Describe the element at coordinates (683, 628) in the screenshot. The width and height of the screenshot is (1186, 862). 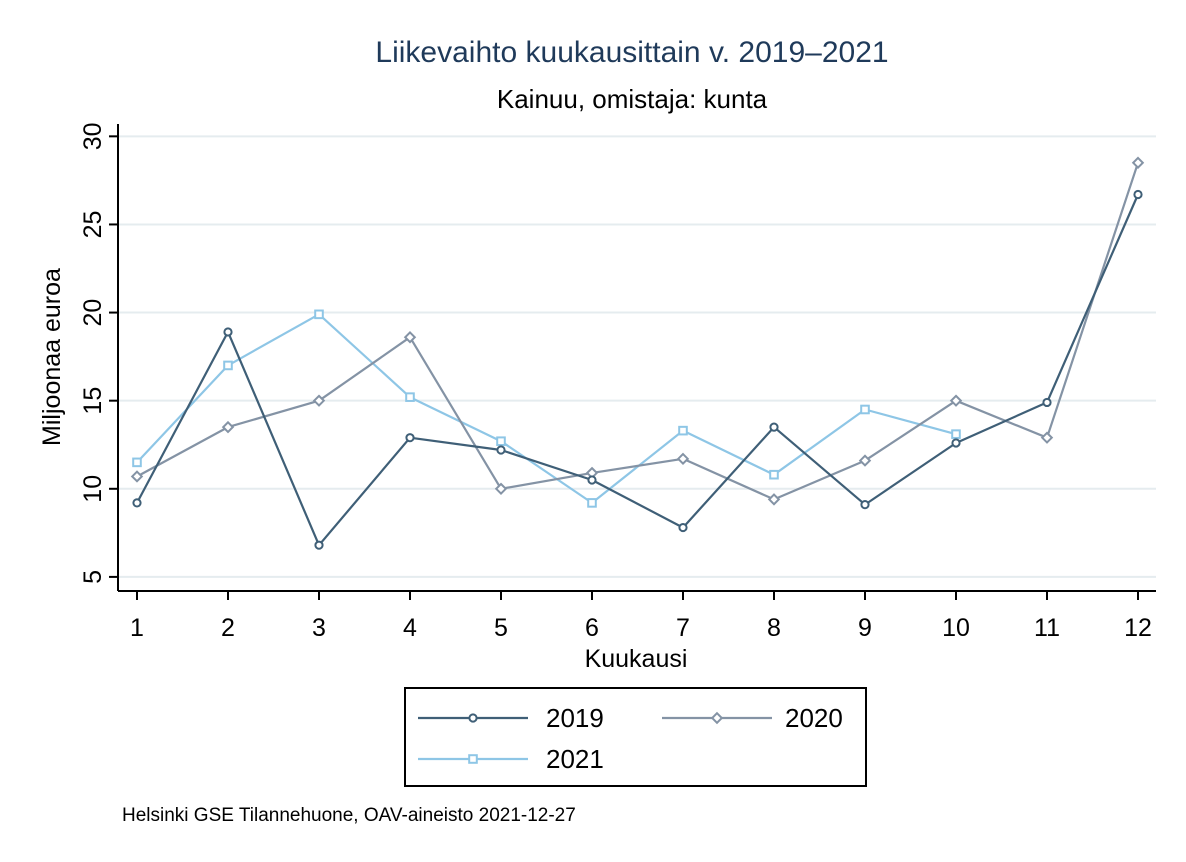
I see `x-tick-label: 7` at that location.